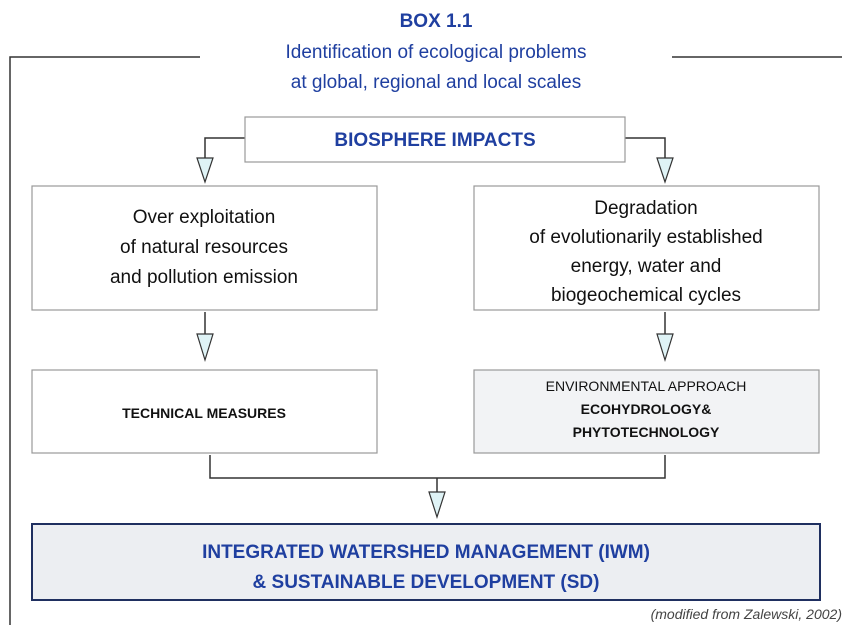  What do you see at coordinates (435, 52) in the screenshot?
I see `box-title: Identification of ecological problems` at bounding box center [435, 52].